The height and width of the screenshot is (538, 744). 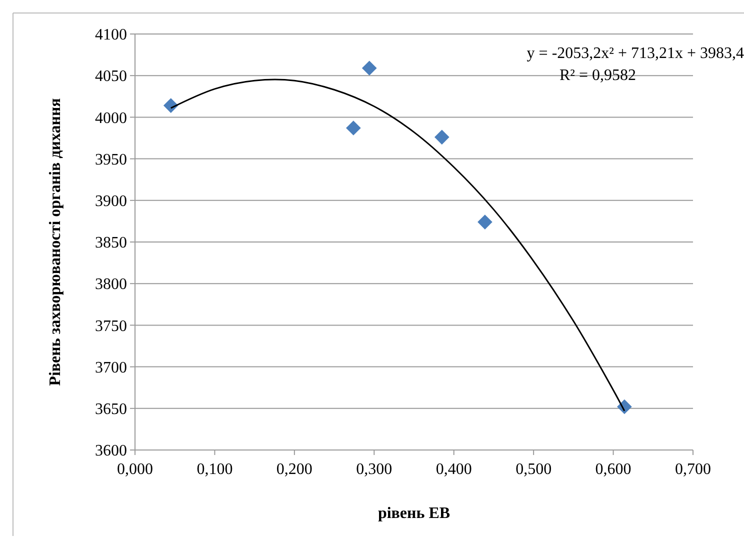 What do you see at coordinates (693, 469) in the screenshot?
I see `x-tick-label: 0,700` at bounding box center [693, 469].